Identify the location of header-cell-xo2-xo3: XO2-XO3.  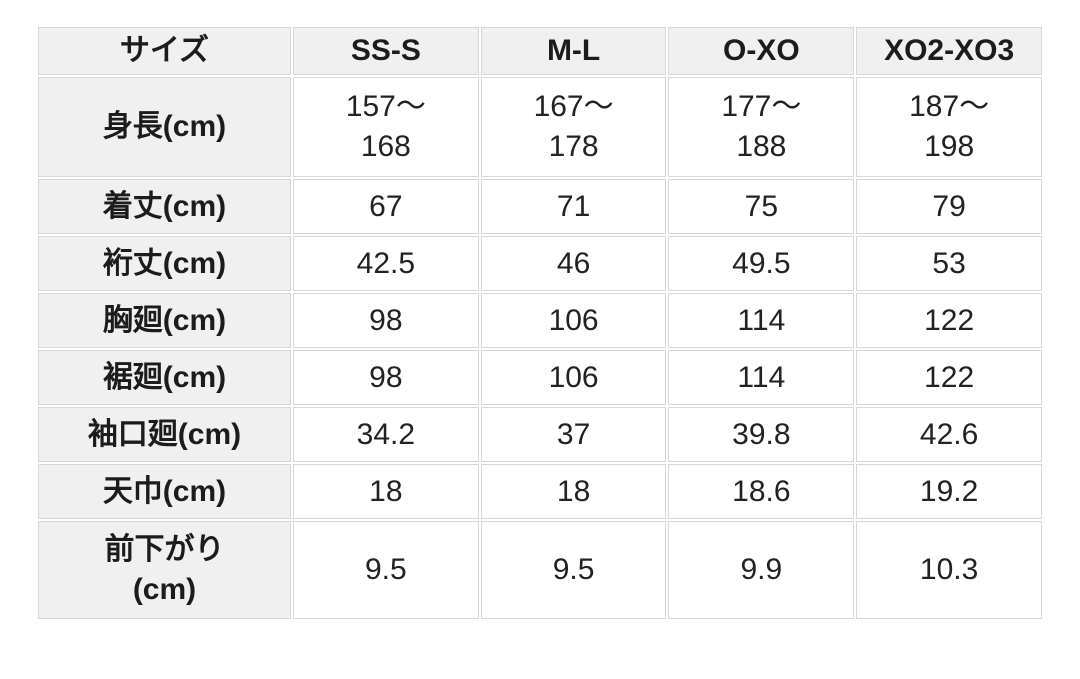
(949, 51).